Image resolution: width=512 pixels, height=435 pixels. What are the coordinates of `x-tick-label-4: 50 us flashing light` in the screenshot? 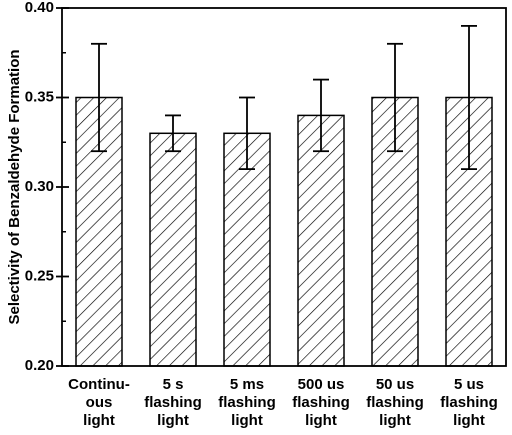 It's located at (395, 402).